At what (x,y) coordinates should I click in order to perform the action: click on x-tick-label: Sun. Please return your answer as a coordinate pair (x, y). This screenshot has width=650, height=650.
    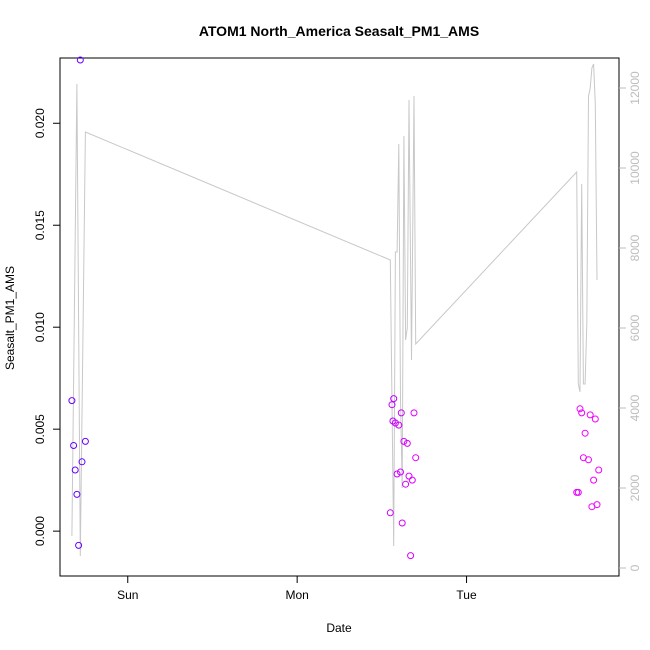
    Looking at the image, I should click on (127, 595).